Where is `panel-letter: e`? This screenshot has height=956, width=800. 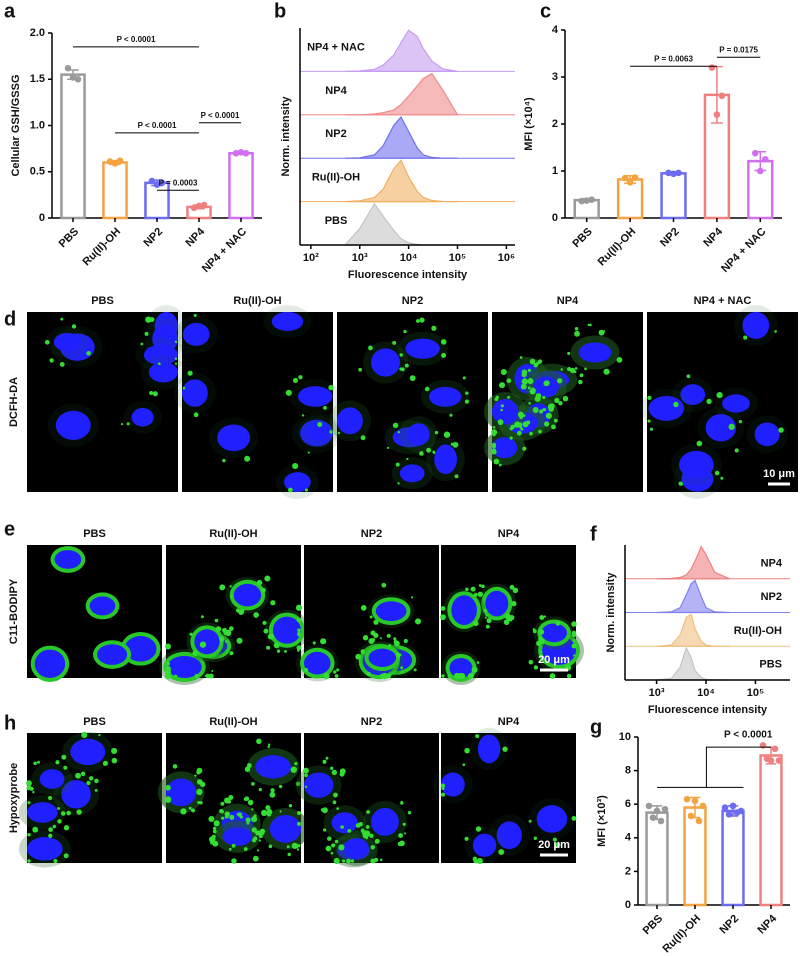
panel-letter: e is located at coordinates (9, 529).